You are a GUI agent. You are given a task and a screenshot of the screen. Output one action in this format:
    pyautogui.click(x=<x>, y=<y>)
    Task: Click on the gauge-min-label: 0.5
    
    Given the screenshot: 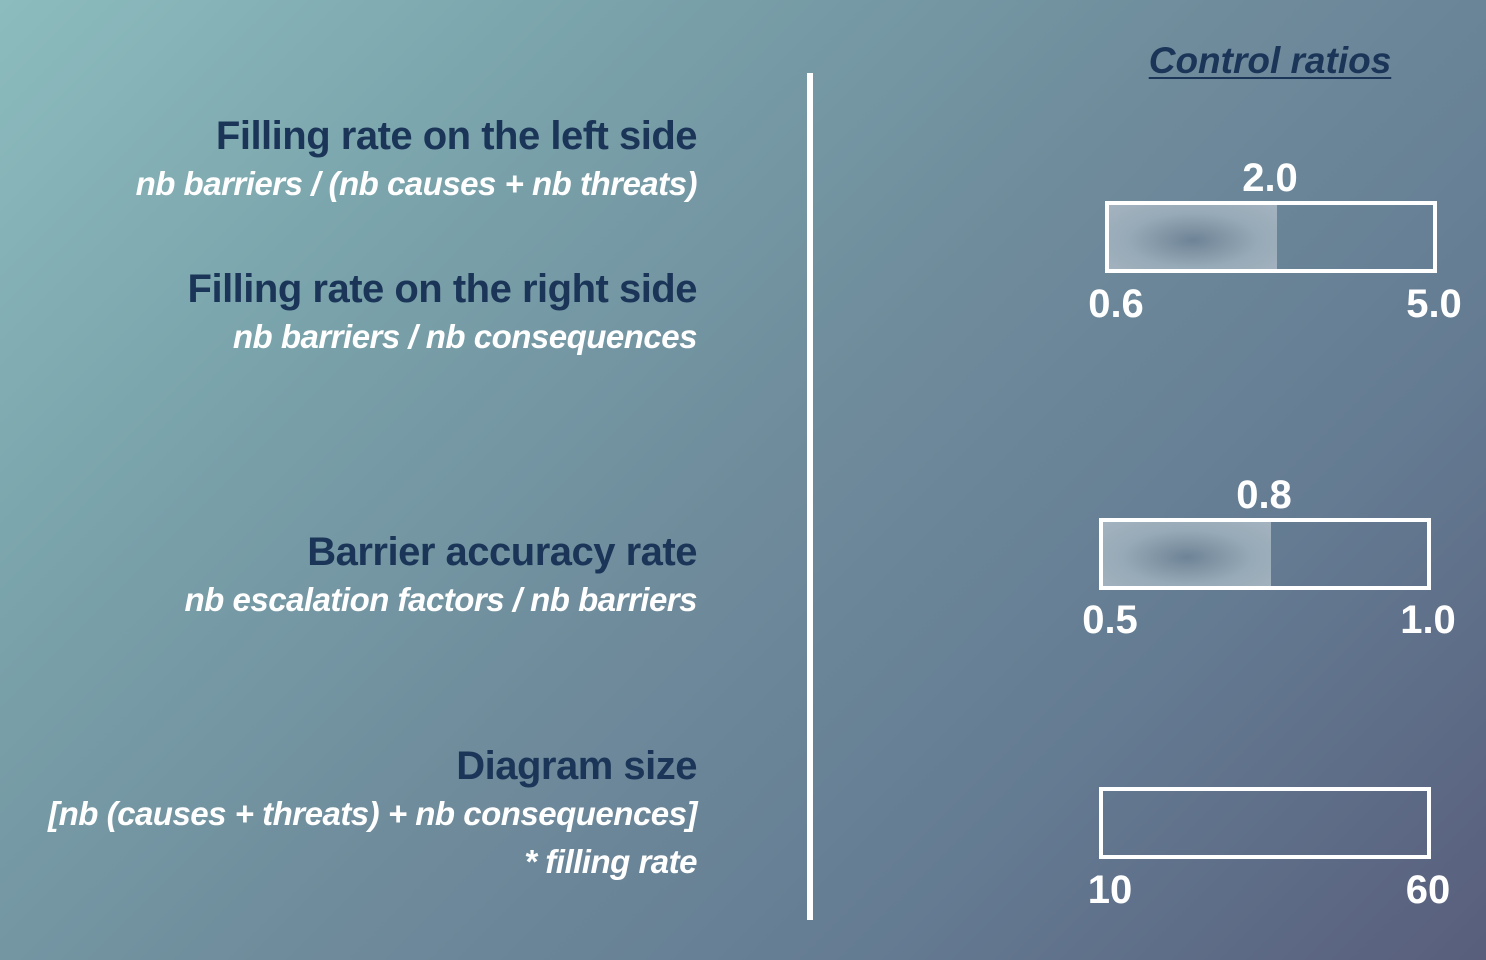 What is the action you would take?
    pyautogui.click(x=1110, y=620)
    